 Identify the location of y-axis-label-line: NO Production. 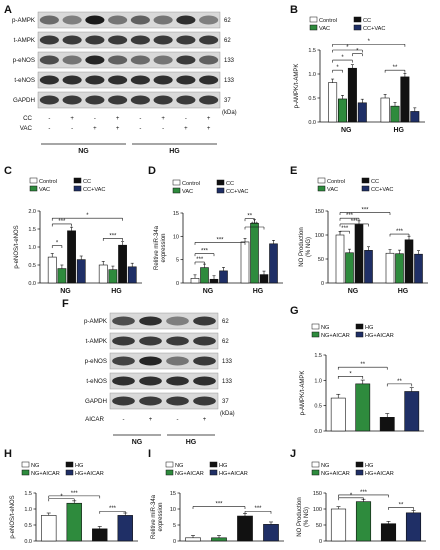
(302, 246).